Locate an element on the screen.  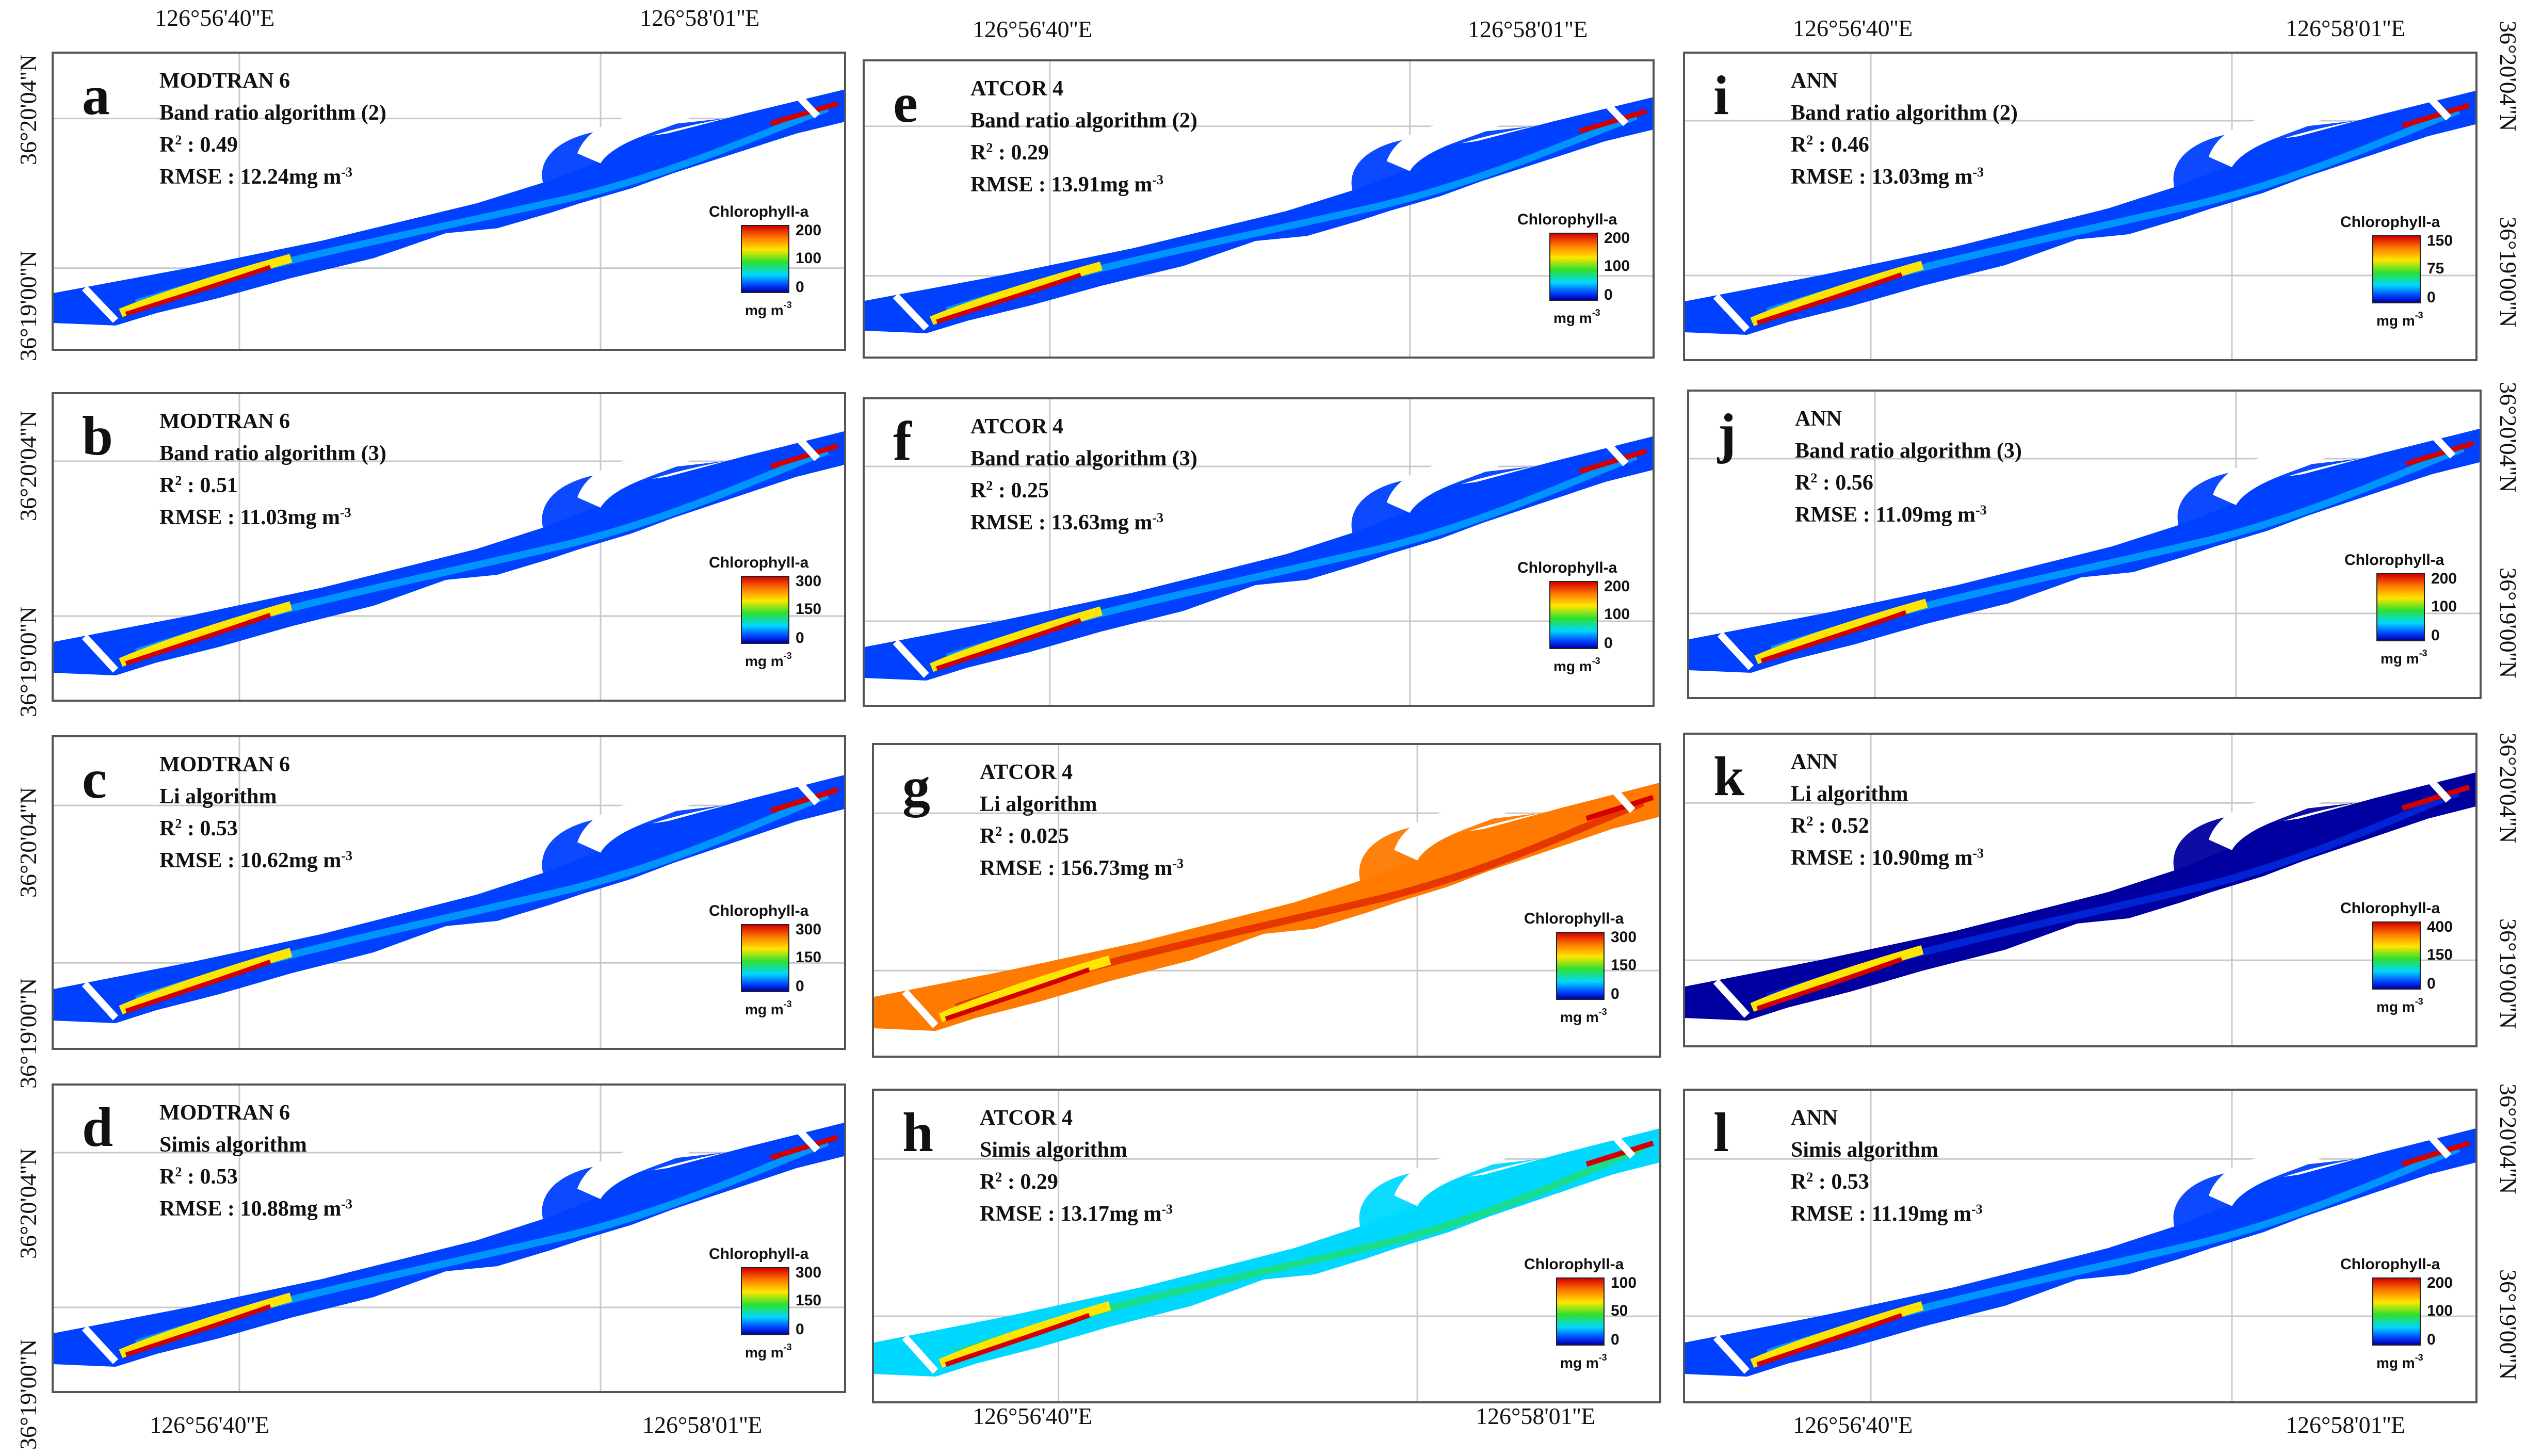
river-map-k is located at coordinates (2080, 890).